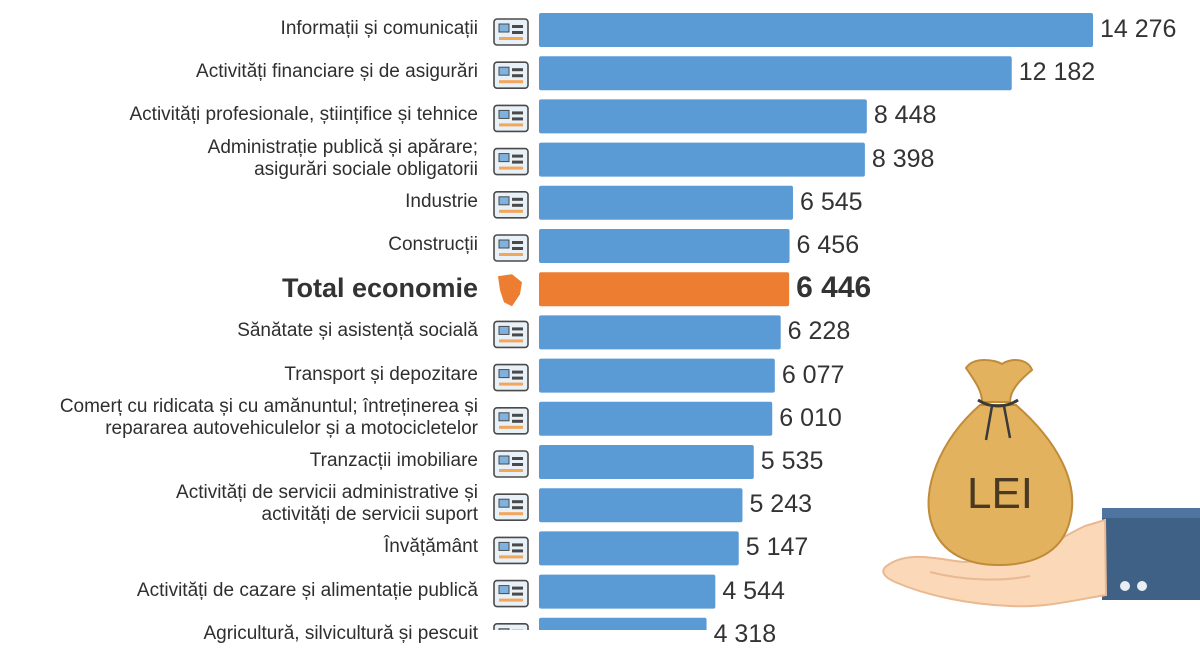  I want to click on value-label: 4 544, so click(753, 591).